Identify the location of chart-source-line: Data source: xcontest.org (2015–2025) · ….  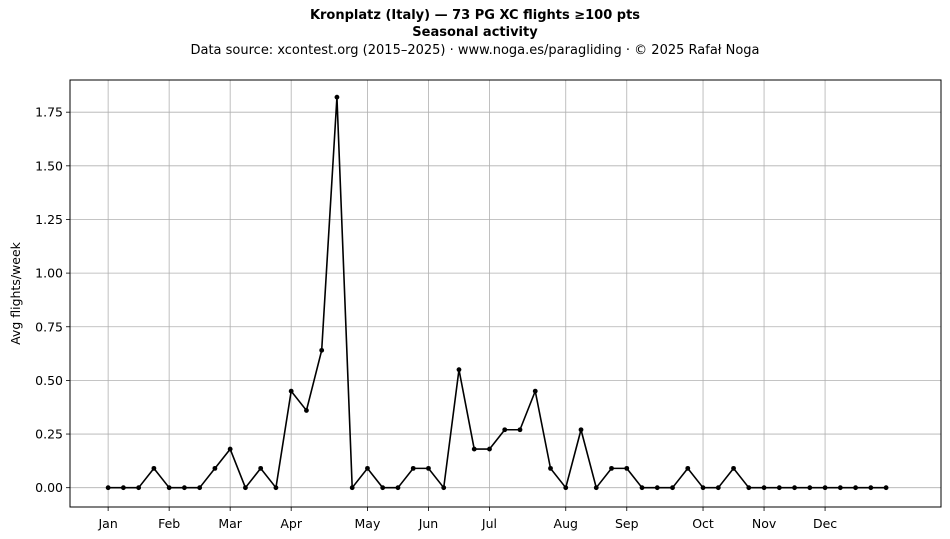
(475, 50).